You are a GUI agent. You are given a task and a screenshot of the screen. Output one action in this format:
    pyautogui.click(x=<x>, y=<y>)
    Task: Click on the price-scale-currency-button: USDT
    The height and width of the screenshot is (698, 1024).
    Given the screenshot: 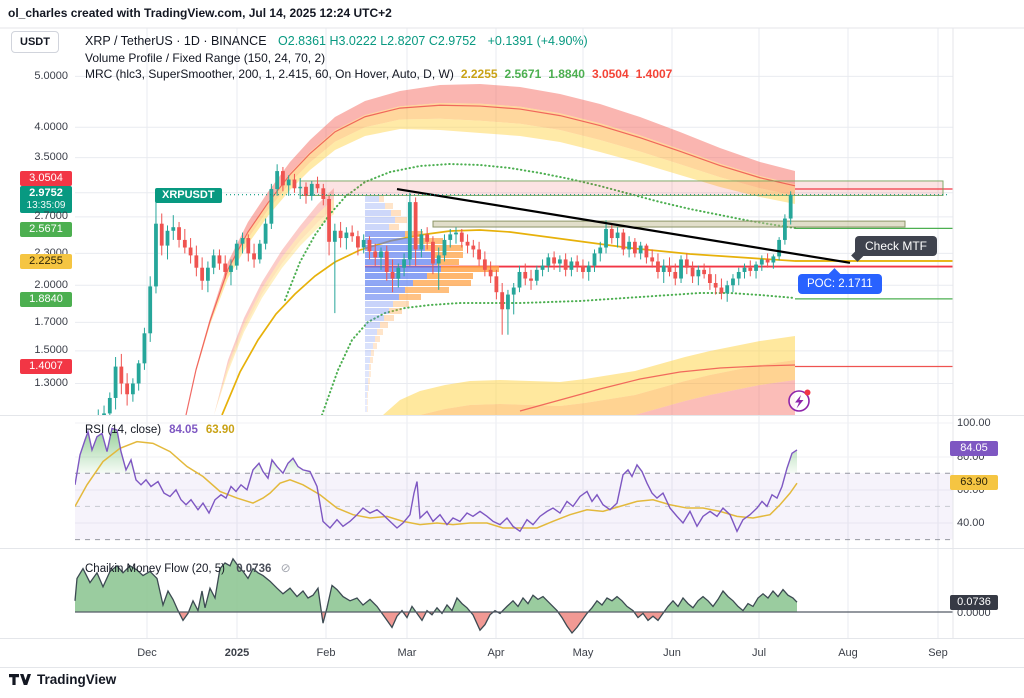 What is the action you would take?
    pyautogui.click(x=35, y=42)
    